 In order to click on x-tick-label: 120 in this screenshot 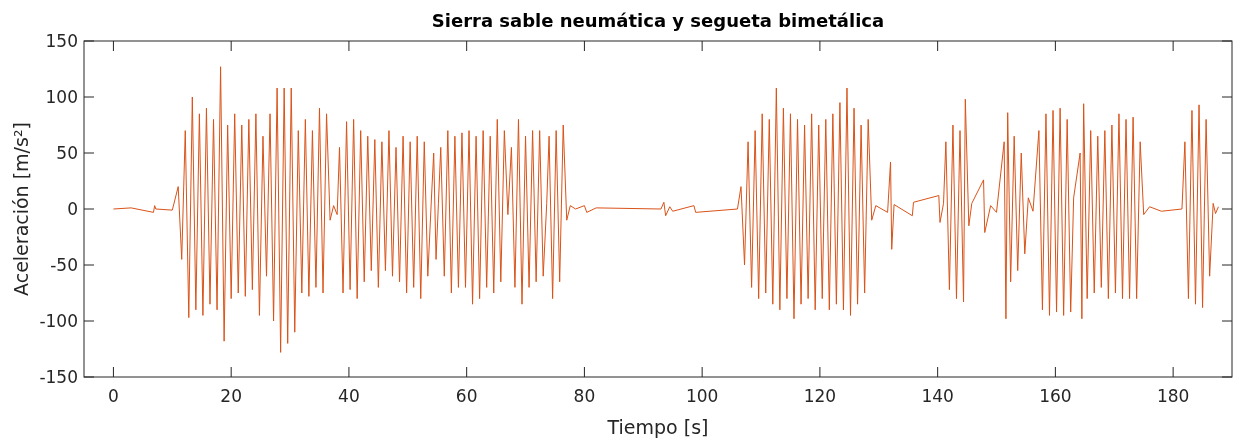, I will do `click(820, 396)`.